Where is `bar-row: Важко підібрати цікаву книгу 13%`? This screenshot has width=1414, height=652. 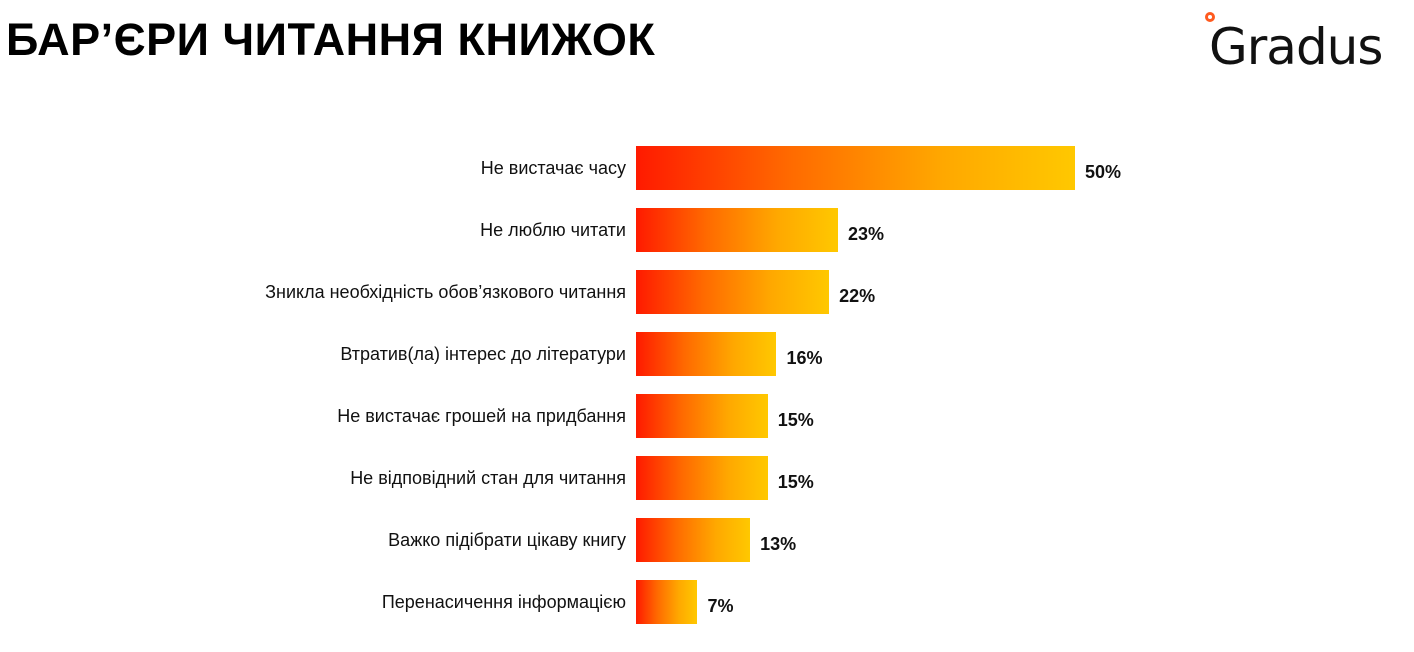 bar-row: Важко підібрати цікаву книгу 13% is located at coordinates (707, 540).